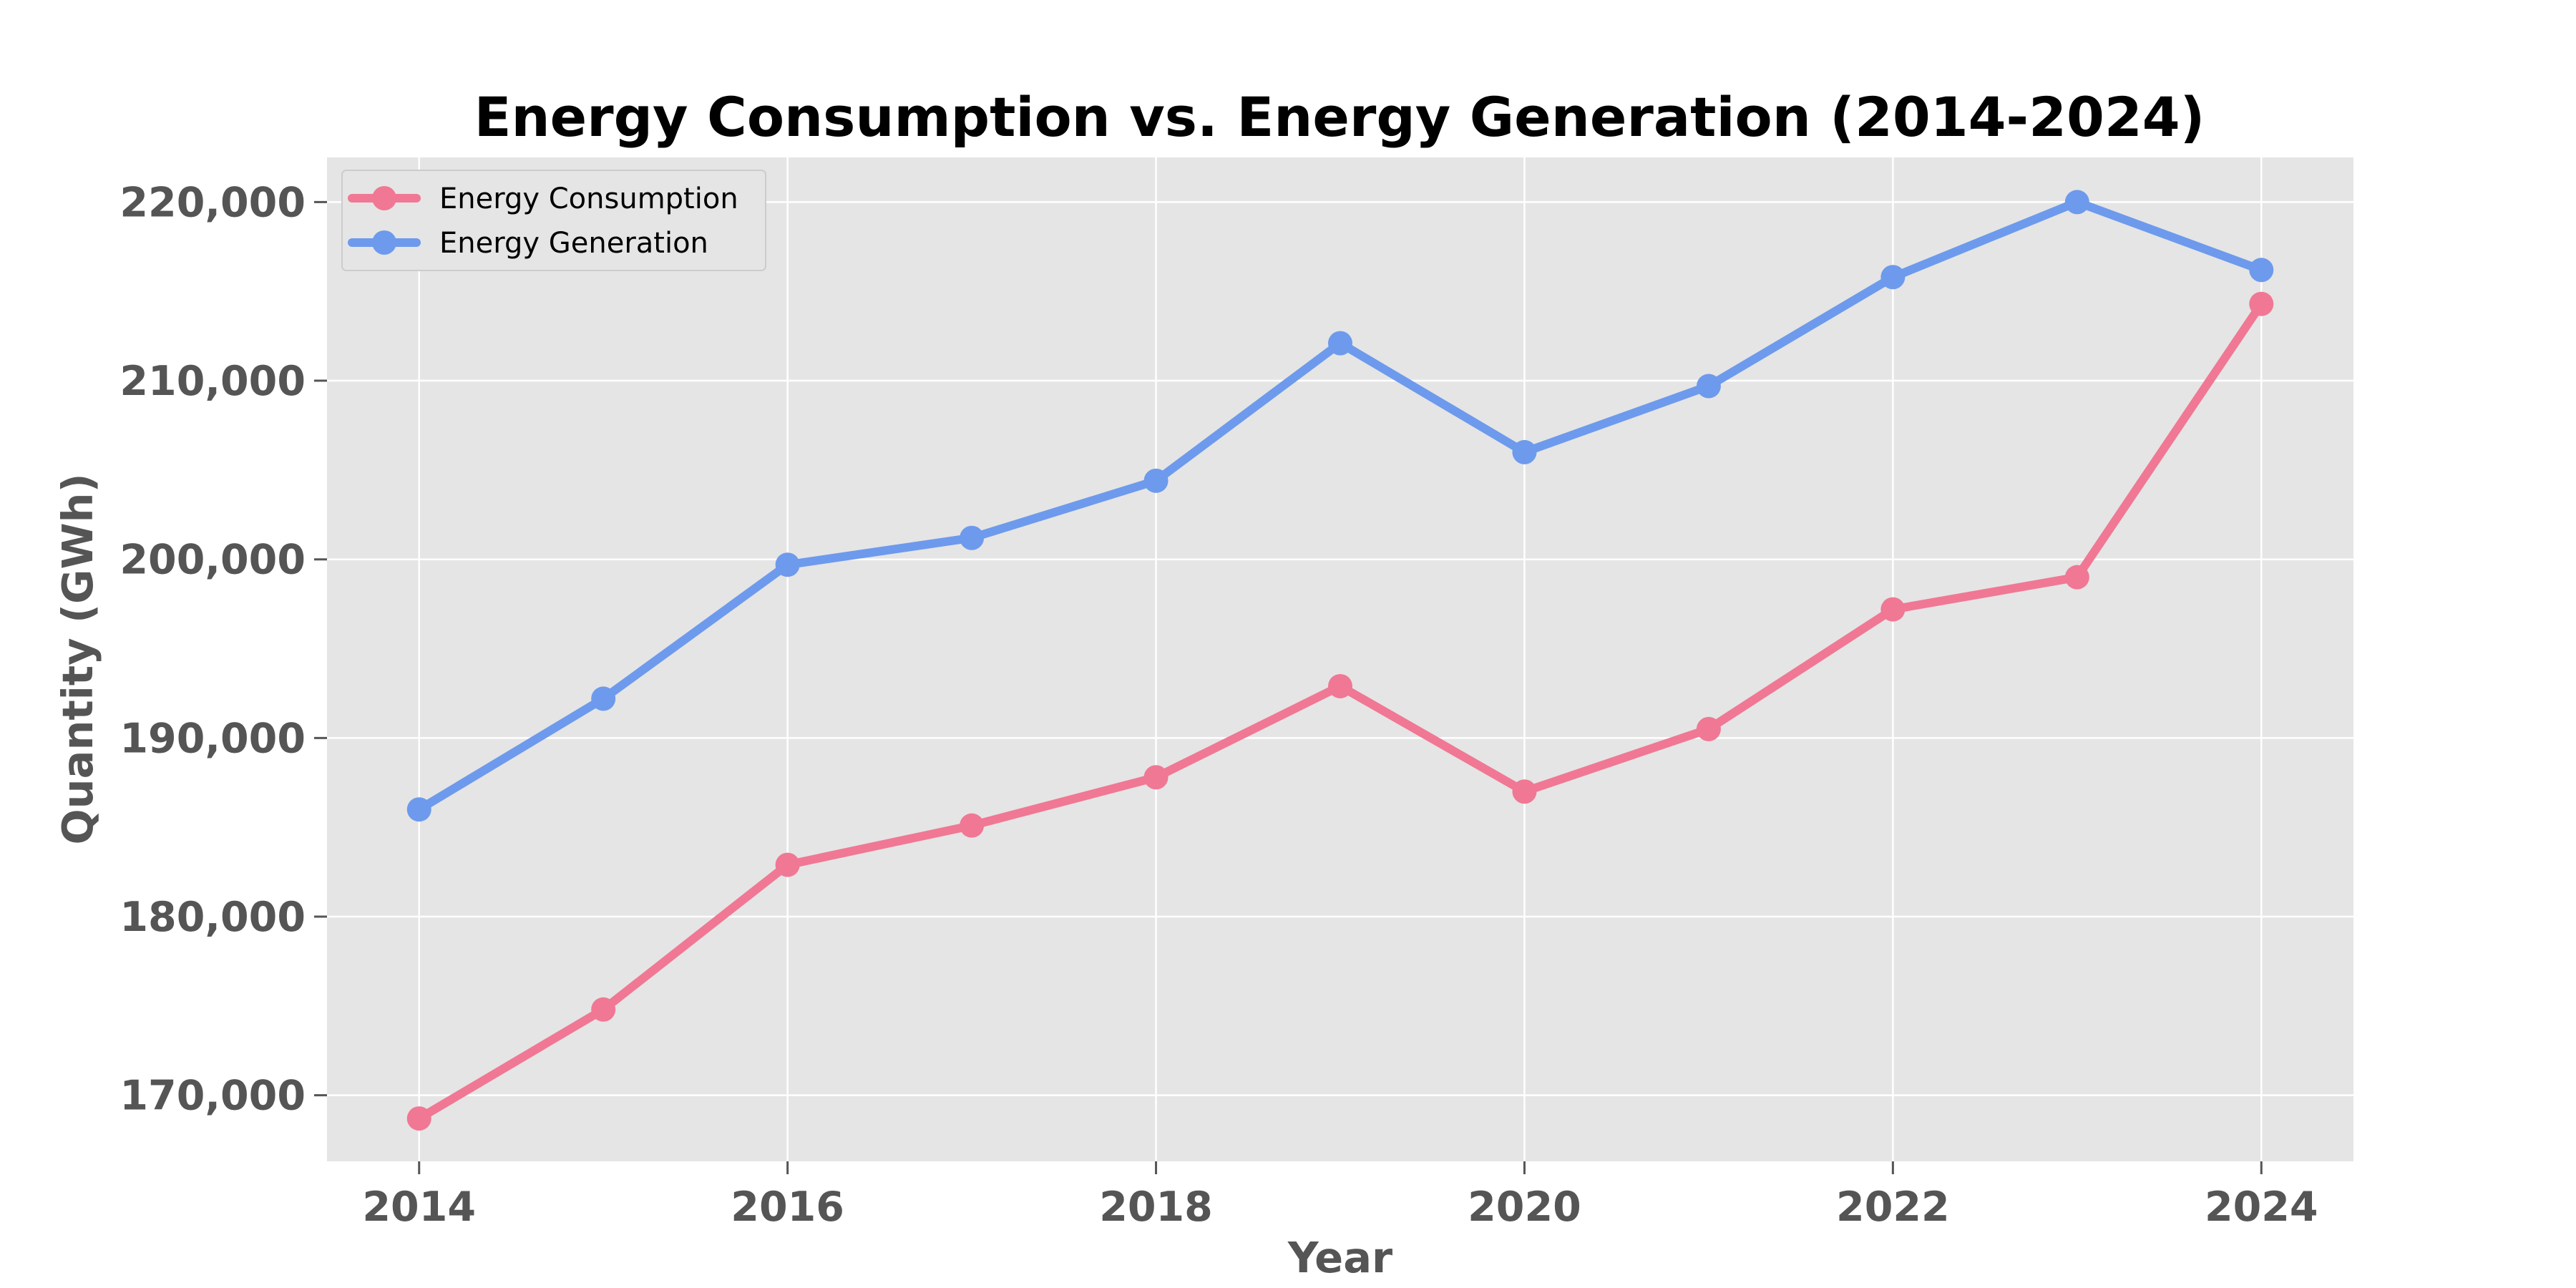  What do you see at coordinates (384, 198) in the screenshot?
I see `legend-marker-consumption` at bounding box center [384, 198].